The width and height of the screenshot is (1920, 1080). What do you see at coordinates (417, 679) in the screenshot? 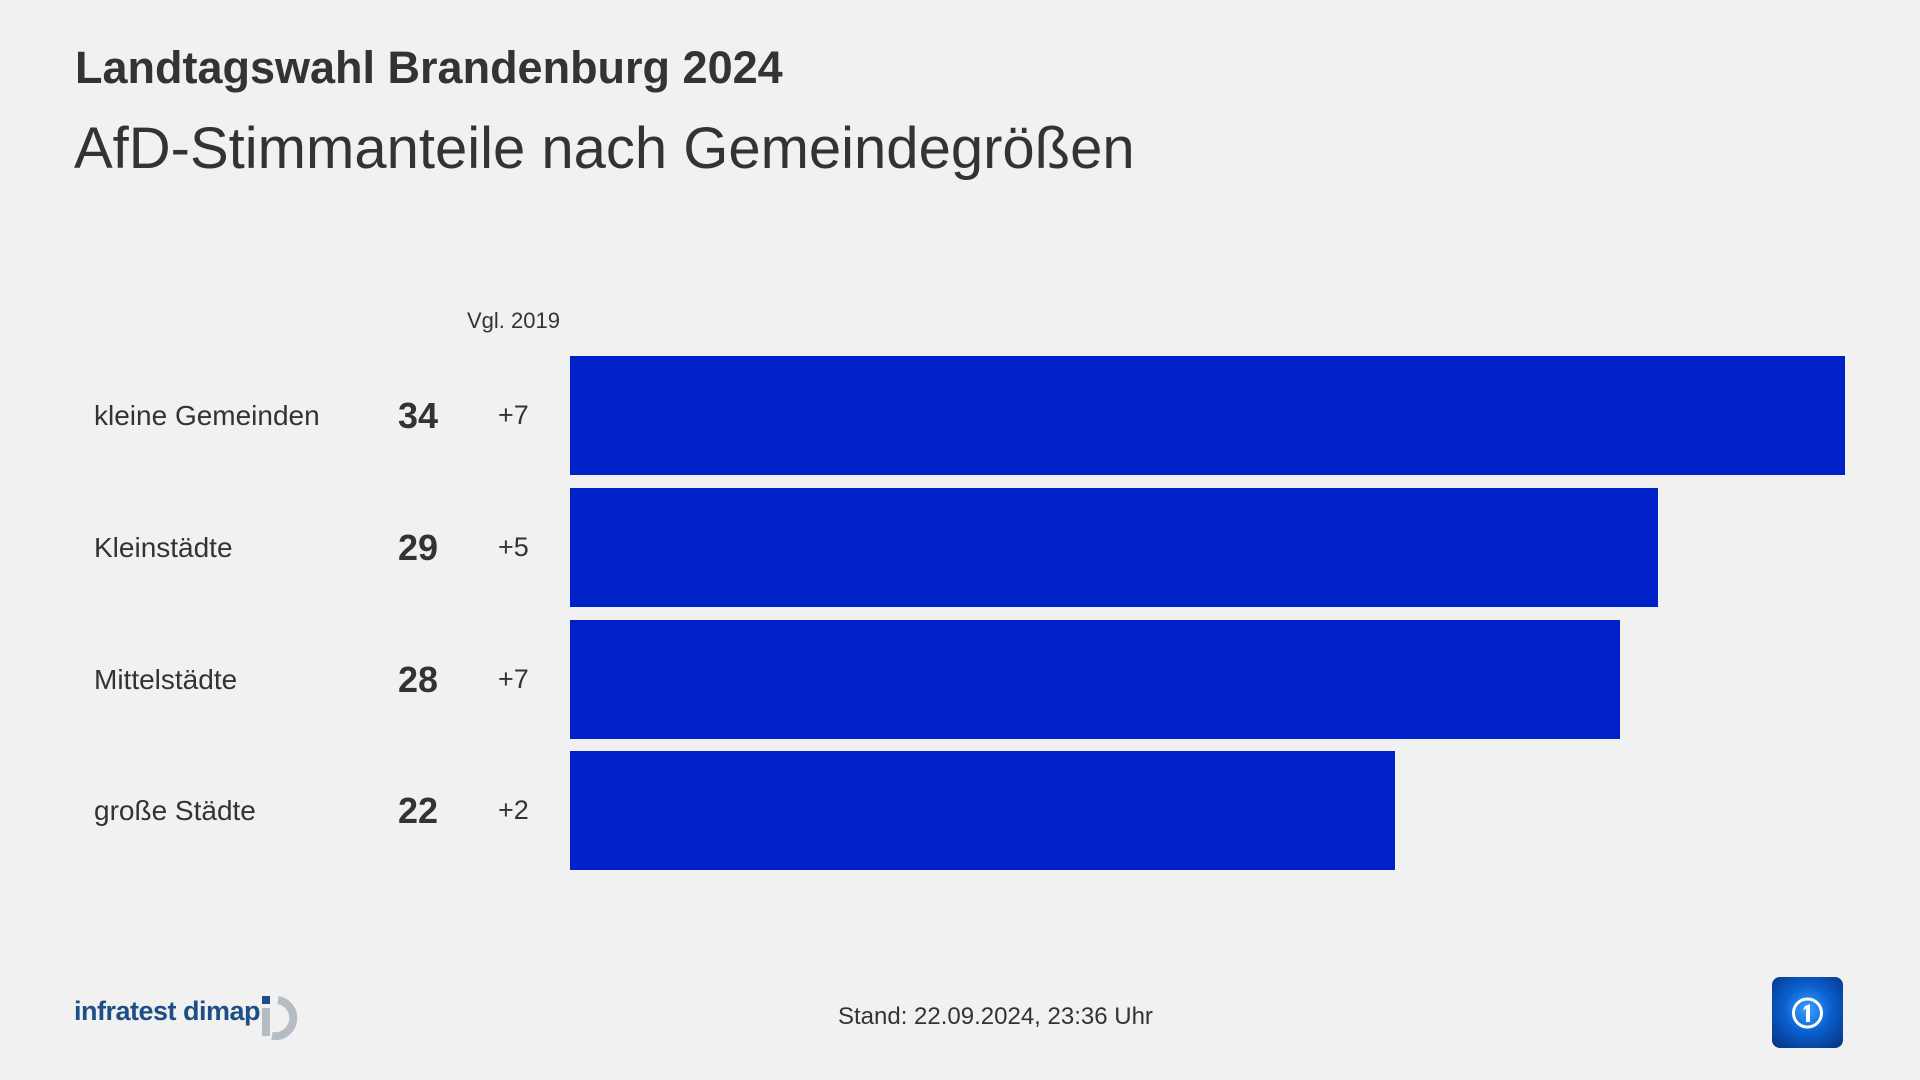
I see `value-label: 28` at bounding box center [417, 679].